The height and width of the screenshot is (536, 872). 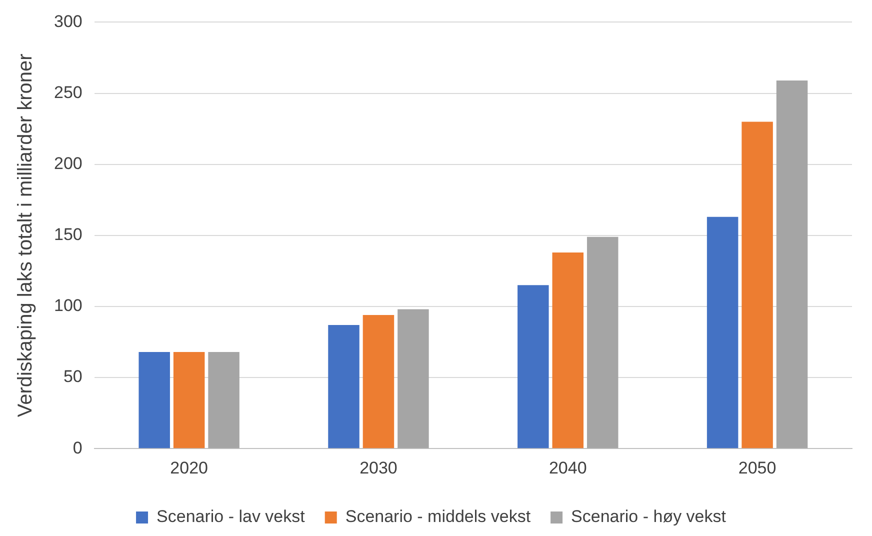 I want to click on legend-label: Scenario - lav vekst, so click(x=231, y=516).